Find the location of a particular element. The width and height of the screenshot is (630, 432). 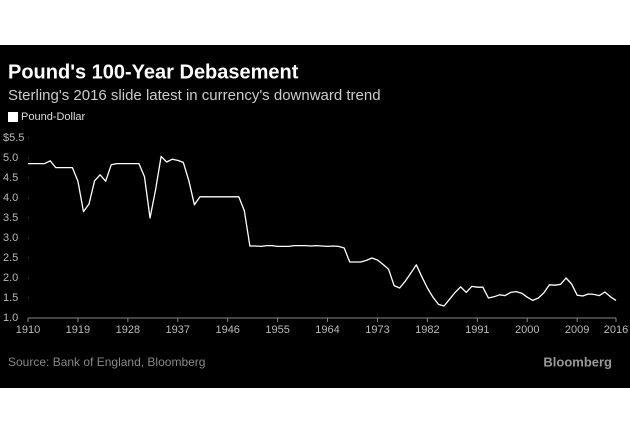

x-tick-label: 1946 is located at coordinates (227, 330).